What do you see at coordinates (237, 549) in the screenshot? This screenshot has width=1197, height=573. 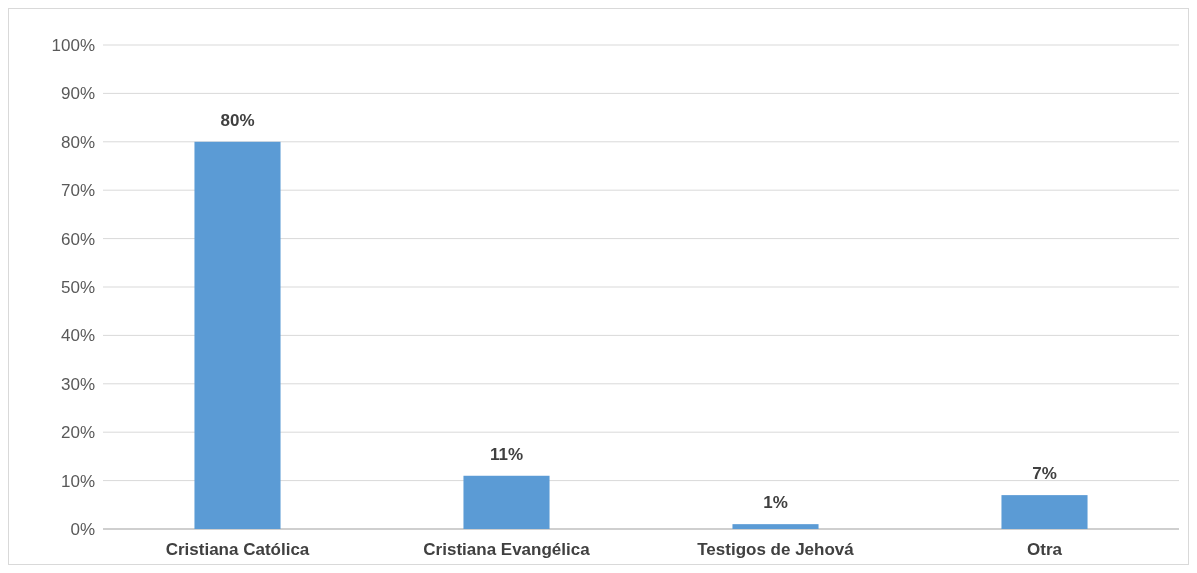 I see `x-tick-label: Cristiana Católica` at bounding box center [237, 549].